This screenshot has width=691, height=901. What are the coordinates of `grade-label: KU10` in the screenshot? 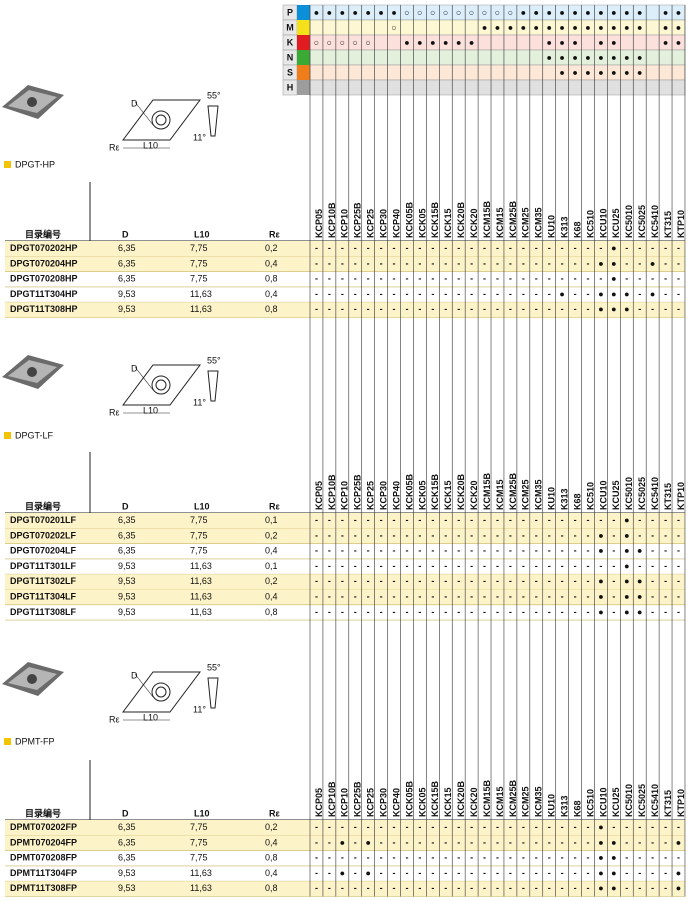 It's located at (552, 498).